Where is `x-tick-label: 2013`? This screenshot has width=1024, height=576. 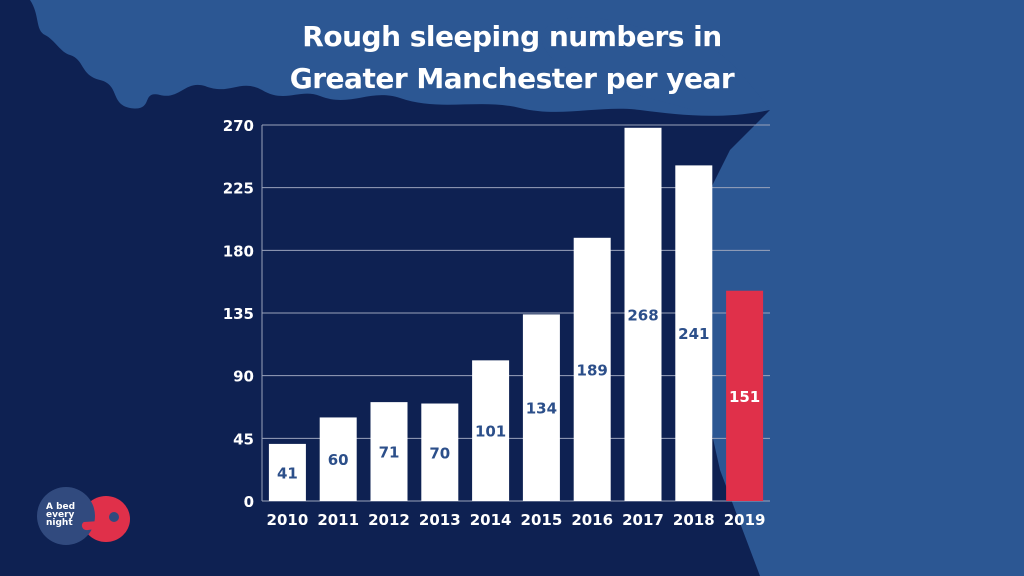 x-tick-label: 2013 is located at coordinates (440, 520).